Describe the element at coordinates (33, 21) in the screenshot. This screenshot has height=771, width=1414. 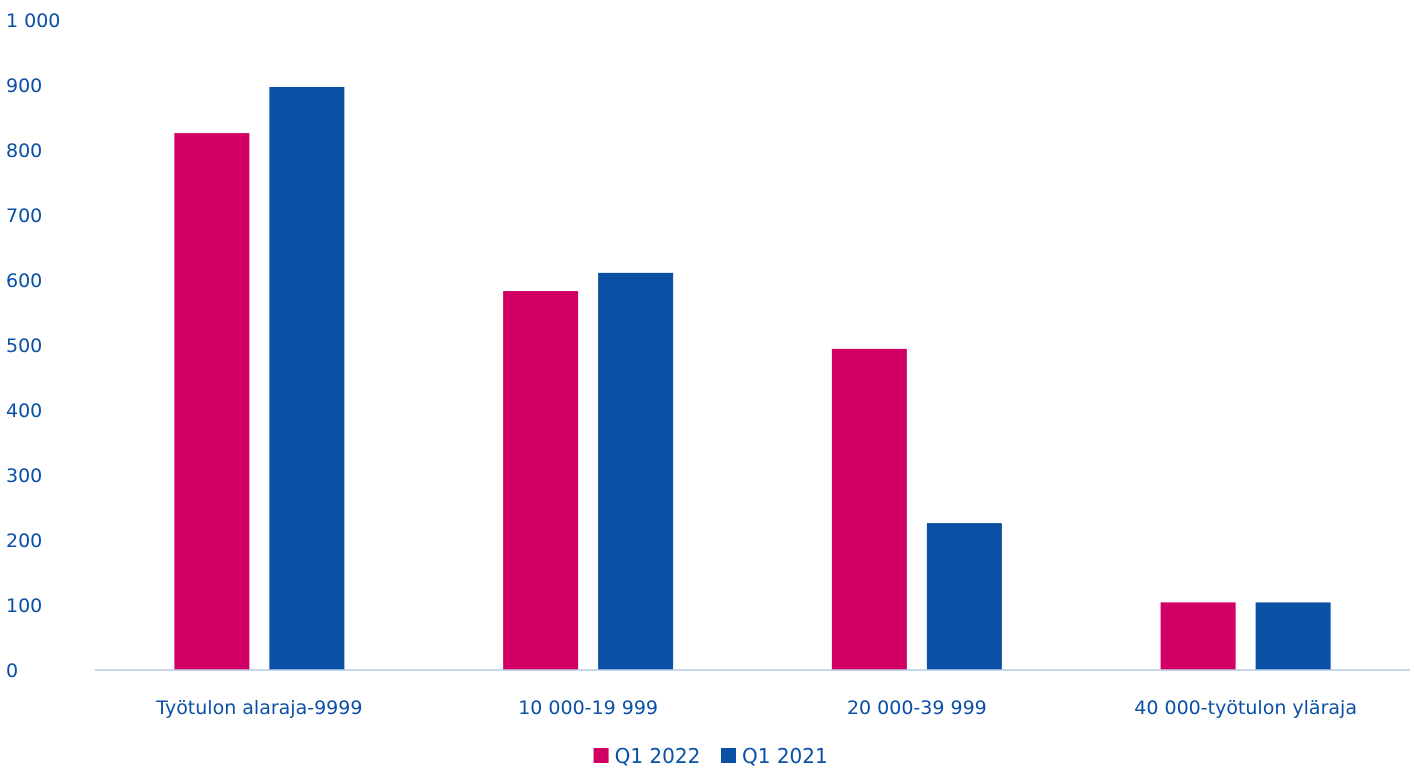
I see `y-tick-label: 1 000` at that location.